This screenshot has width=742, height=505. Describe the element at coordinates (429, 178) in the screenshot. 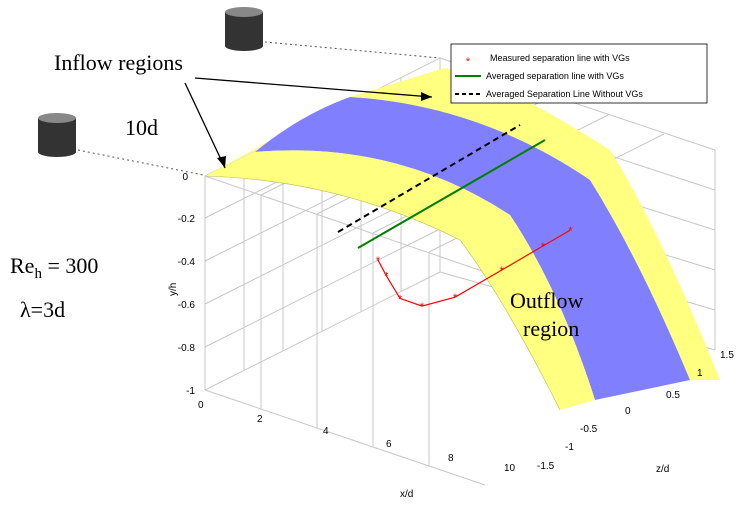

I see `series-averaged-without-vgs` at that location.